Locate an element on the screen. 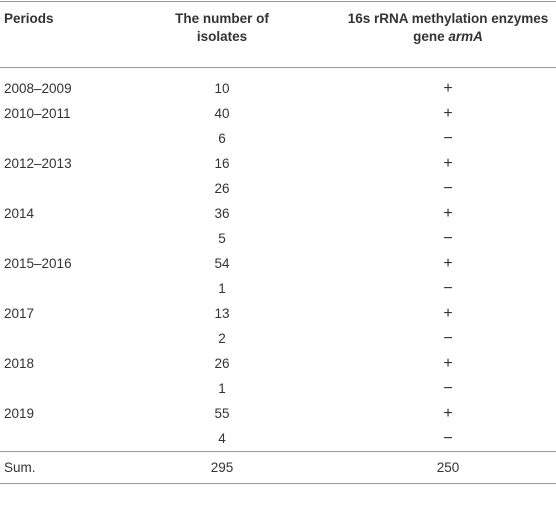 This screenshot has width=556, height=508. table-cell: 2019 is located at coordinates (19, 413).